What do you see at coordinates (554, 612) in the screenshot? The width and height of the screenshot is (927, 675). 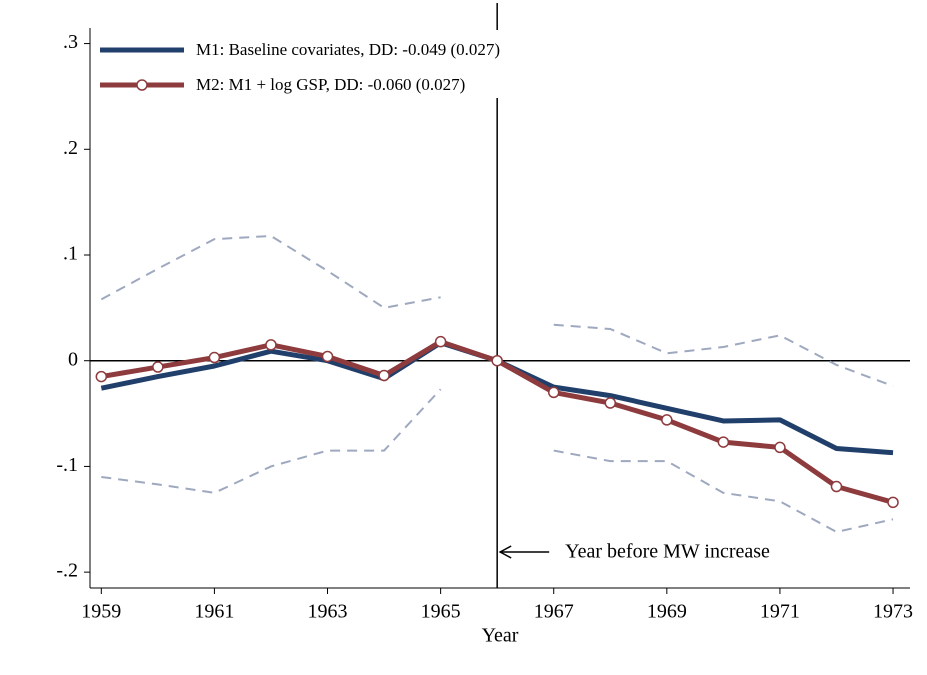 I see `x-tick-label: 1967` at bounding box center [554, 612].